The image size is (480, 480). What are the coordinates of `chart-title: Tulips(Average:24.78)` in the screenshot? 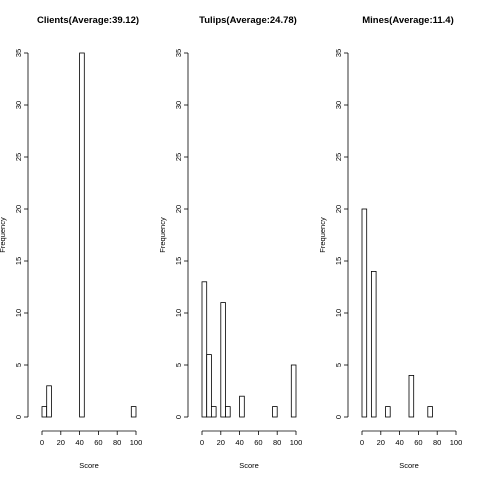 It's located at (248, 20).